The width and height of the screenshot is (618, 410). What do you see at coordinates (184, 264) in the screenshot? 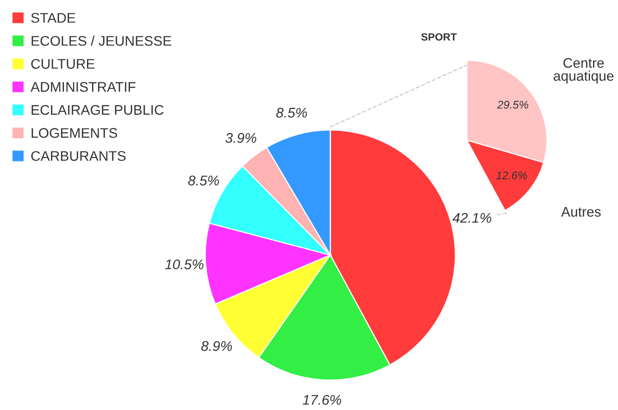
I see `data-label: 10.5%` at bounding box center [184, 264].